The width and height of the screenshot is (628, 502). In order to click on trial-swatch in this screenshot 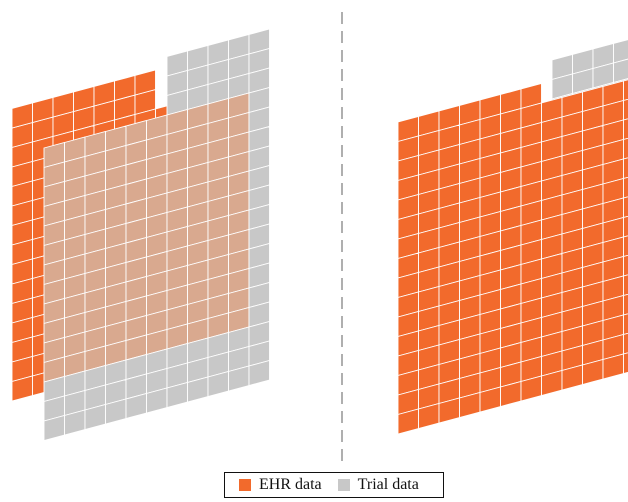, I will do `click(343, 485)`.